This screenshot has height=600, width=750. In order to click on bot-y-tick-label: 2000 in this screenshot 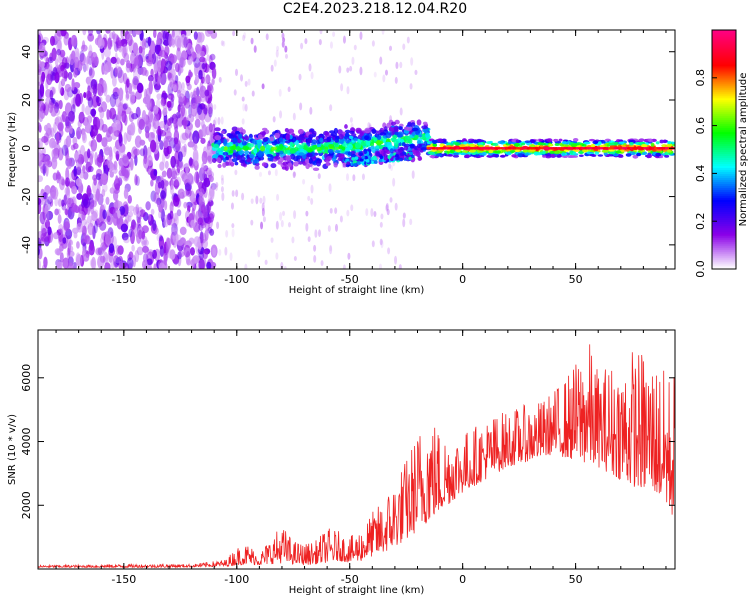, I will do `click(26, 505)`.